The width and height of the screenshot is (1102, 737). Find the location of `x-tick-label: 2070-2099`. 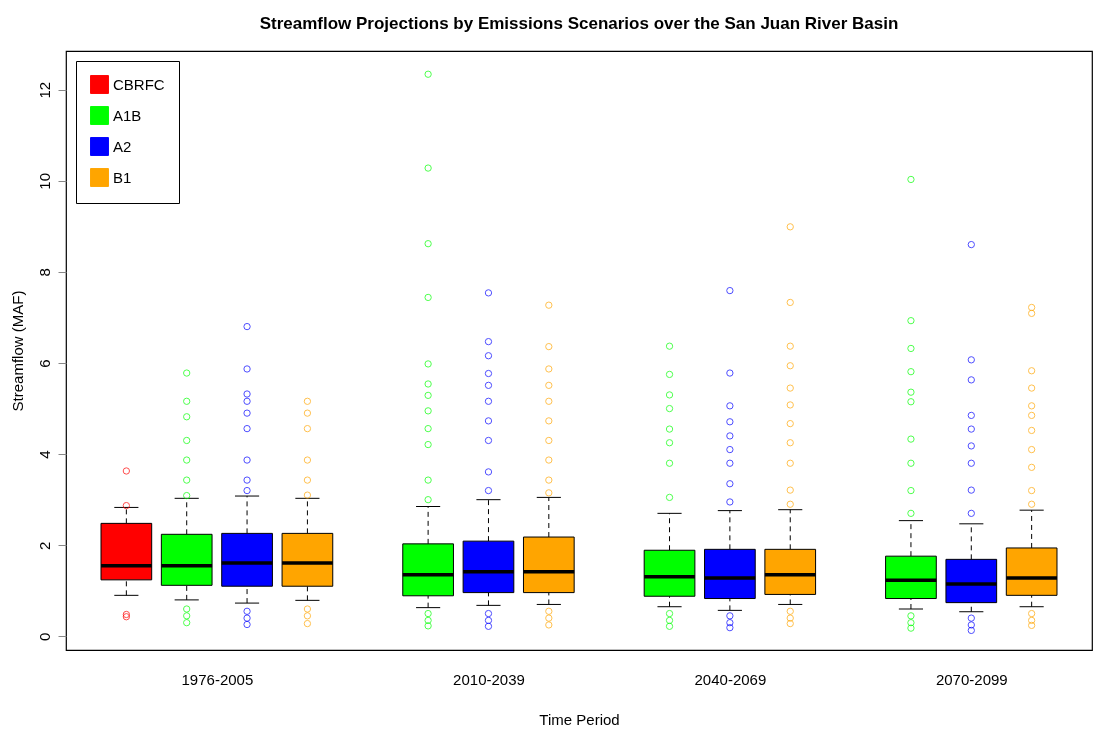

x-tick-label: 2070-2099 is located at coordinates (971, 679).